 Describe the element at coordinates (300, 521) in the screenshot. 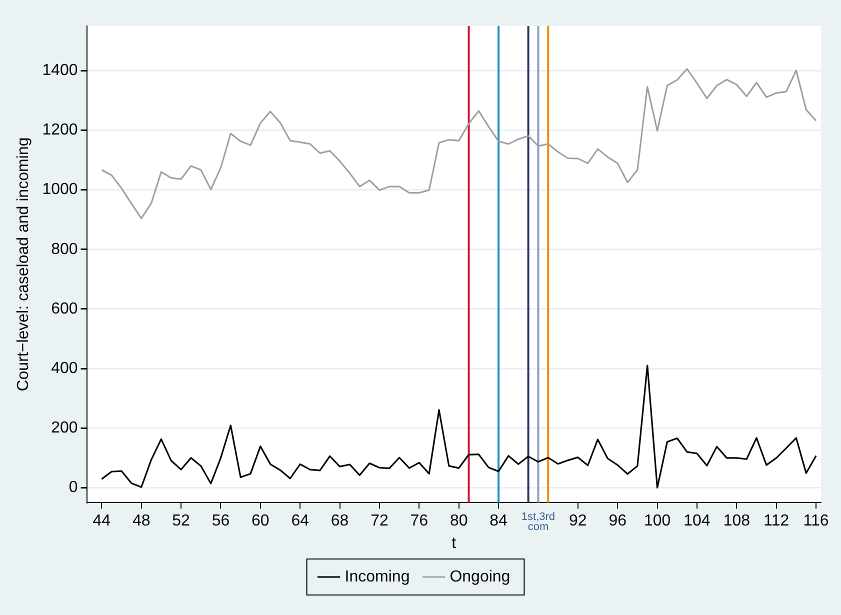

I see `x-tick-label: 64` at that location.